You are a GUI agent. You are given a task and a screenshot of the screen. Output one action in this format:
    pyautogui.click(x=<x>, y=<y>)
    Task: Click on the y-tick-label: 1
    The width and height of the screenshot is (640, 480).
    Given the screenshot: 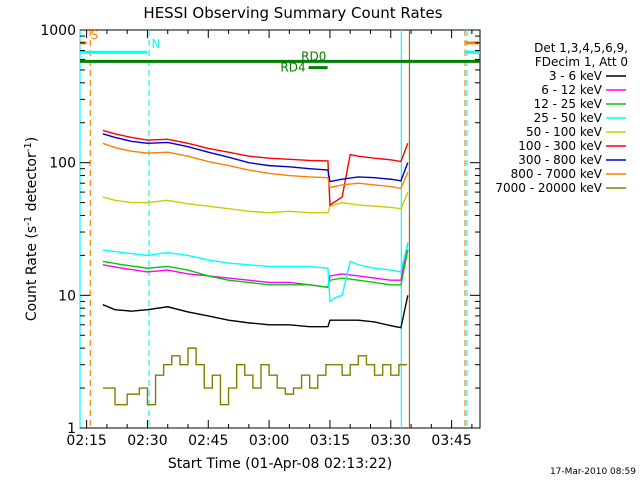 What is the action you would take?
    pyautogui.click(x=71, y=429)
    